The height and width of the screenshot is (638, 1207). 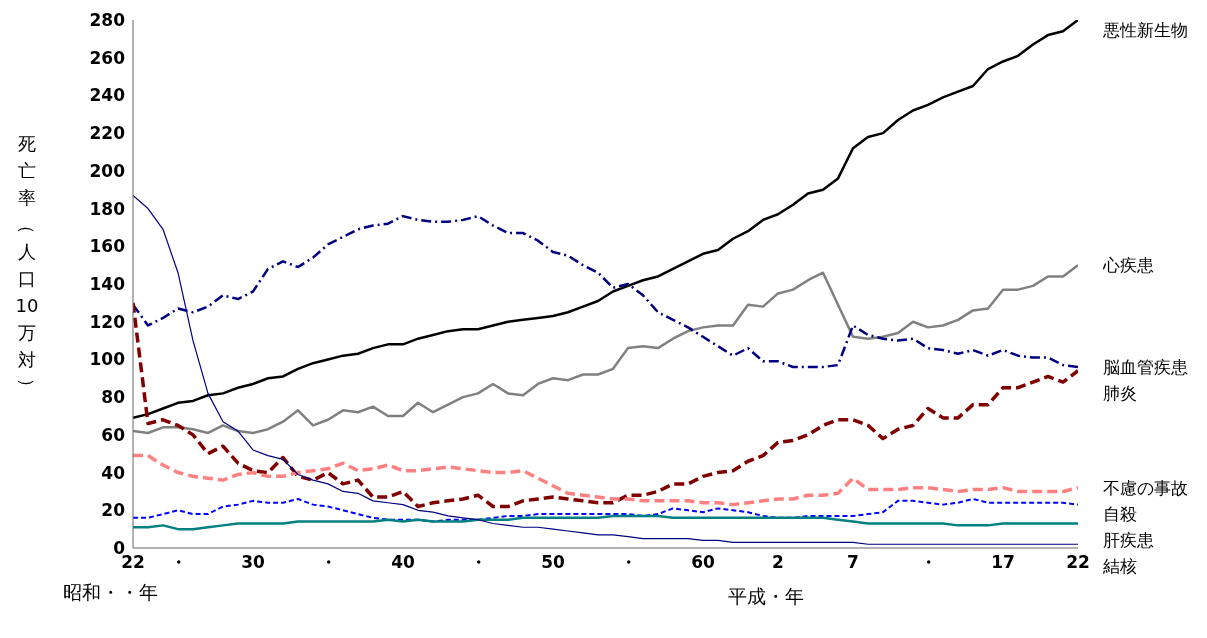 I want to click on x-tick-label: 50, so click(x=553, y=562).